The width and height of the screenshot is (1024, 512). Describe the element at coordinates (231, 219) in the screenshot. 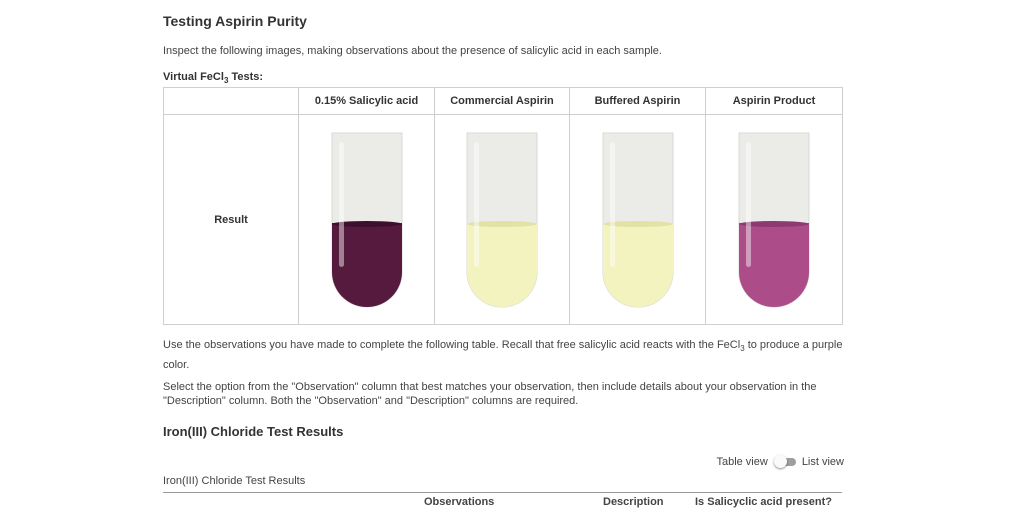

I see `result-row-label: Result` at that location.